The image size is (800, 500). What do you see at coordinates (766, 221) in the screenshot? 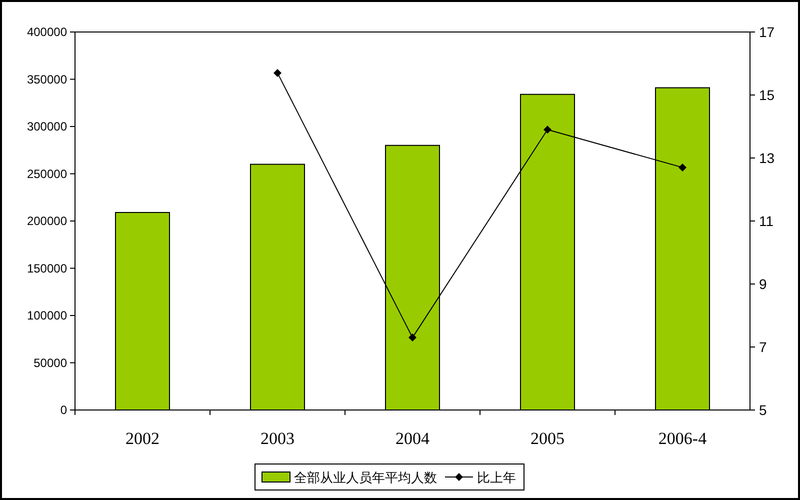
I see `y2-tick-label: 11` at bounding box center [766, 221].